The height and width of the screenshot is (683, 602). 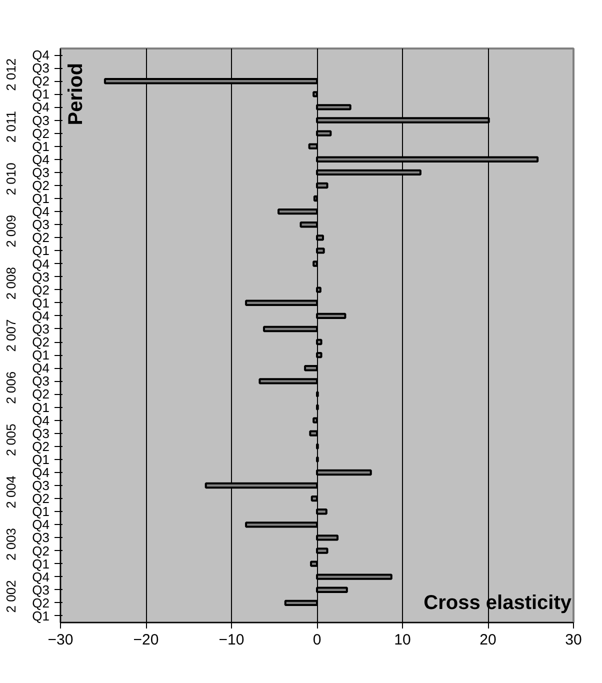 I want to click on x-tick-label: 10, so click(x=402, y=640).